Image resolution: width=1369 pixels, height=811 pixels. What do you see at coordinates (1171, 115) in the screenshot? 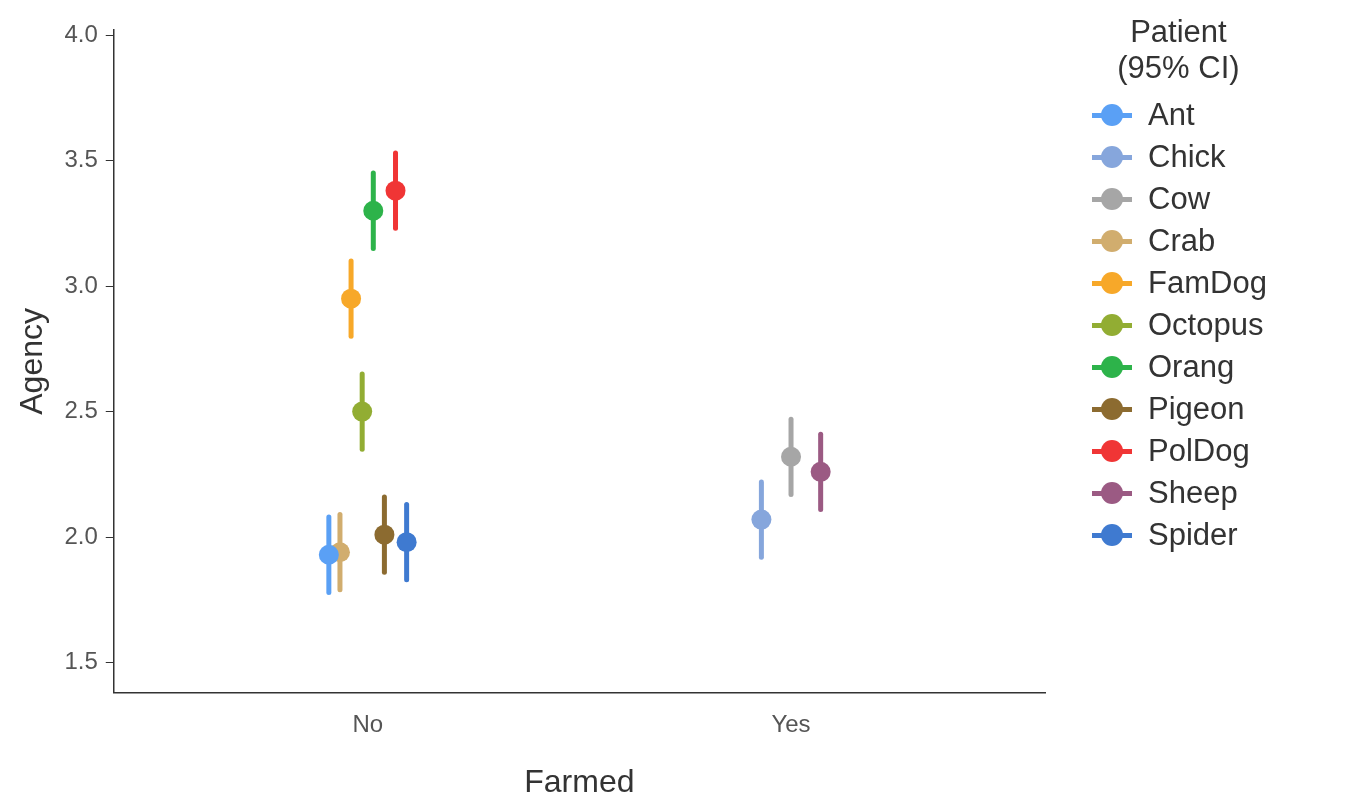
I see `legend-label: Ant` at bounding box center [1171, 115].